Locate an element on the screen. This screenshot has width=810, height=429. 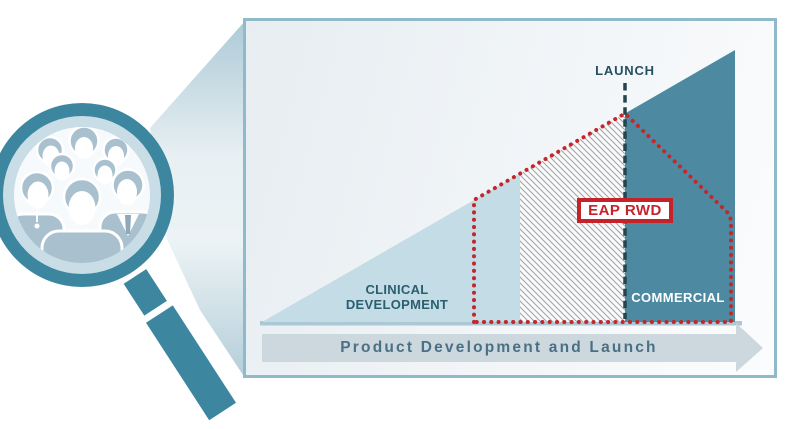
eap-hatched-region is located at coordinates (572, 217).